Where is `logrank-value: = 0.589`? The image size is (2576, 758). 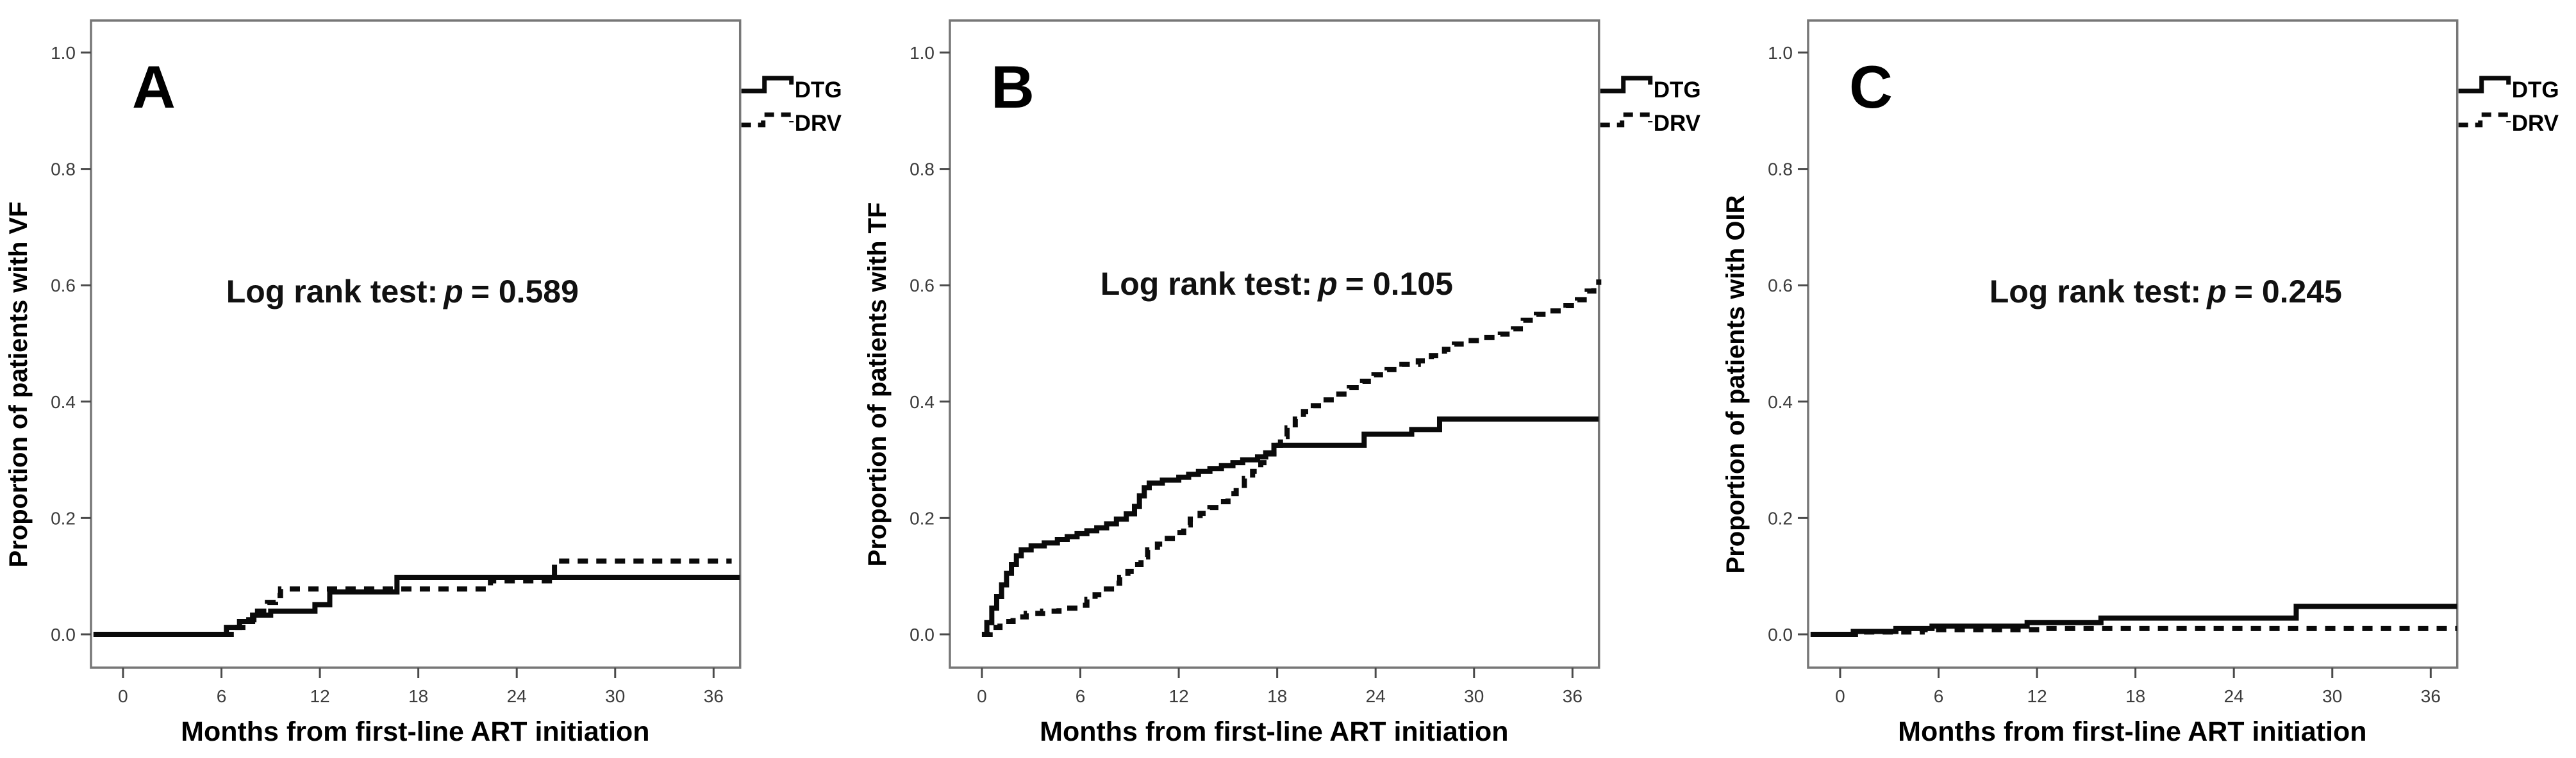
logrank-value: = 0.589 is located at coordinates (525, 291).